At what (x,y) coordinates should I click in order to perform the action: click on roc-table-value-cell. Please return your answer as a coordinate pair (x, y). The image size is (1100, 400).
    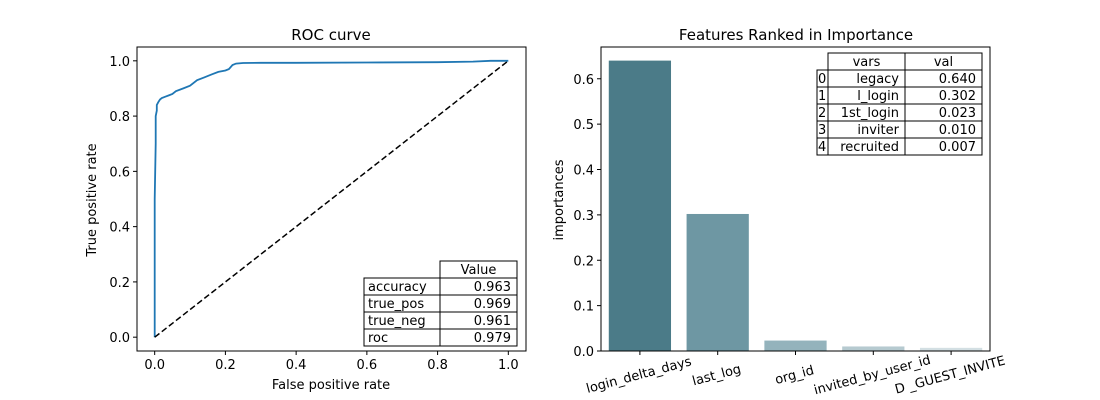
    Looking at the image, I should click on (478, 337).